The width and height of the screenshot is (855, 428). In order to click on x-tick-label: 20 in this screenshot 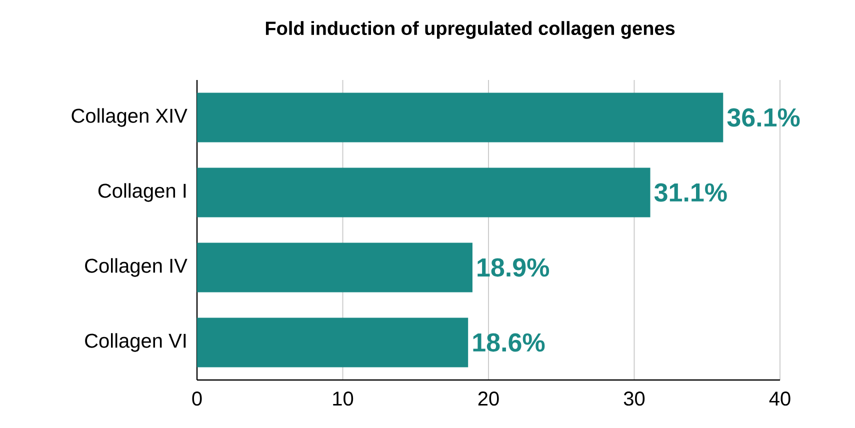, I will do `click(488, 399)`.